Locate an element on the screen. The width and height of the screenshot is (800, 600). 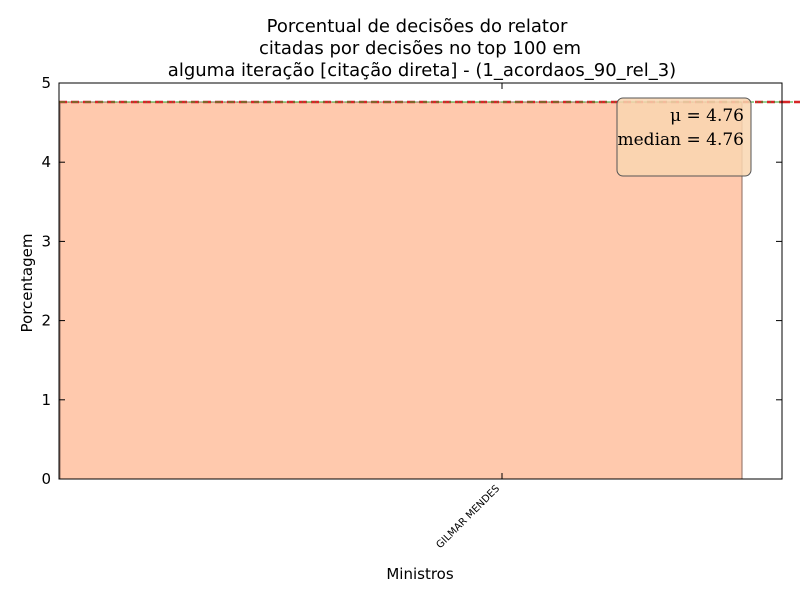
y-tick-label: 2 is located at coordinates (46, 321).